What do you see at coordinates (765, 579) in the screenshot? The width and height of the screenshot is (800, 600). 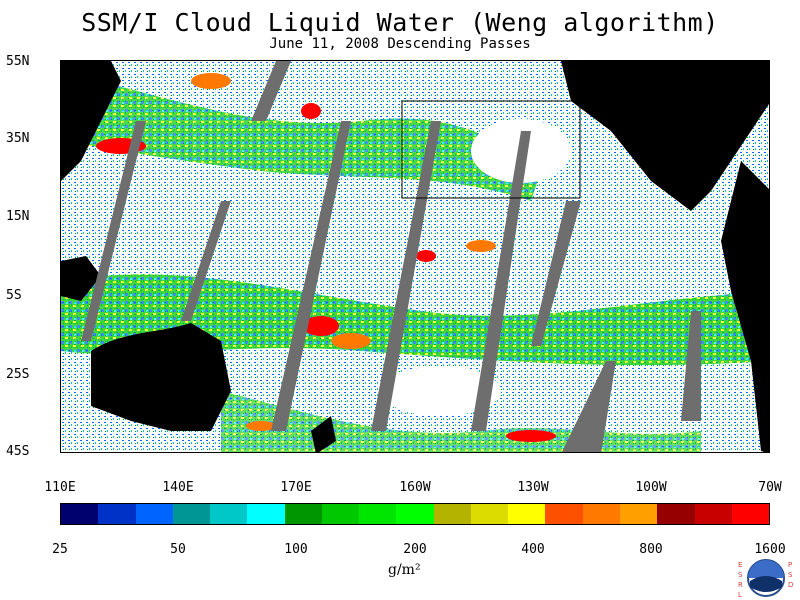 I see `noaa-logo: E S R L P S D` at bounding box center [765, 579].